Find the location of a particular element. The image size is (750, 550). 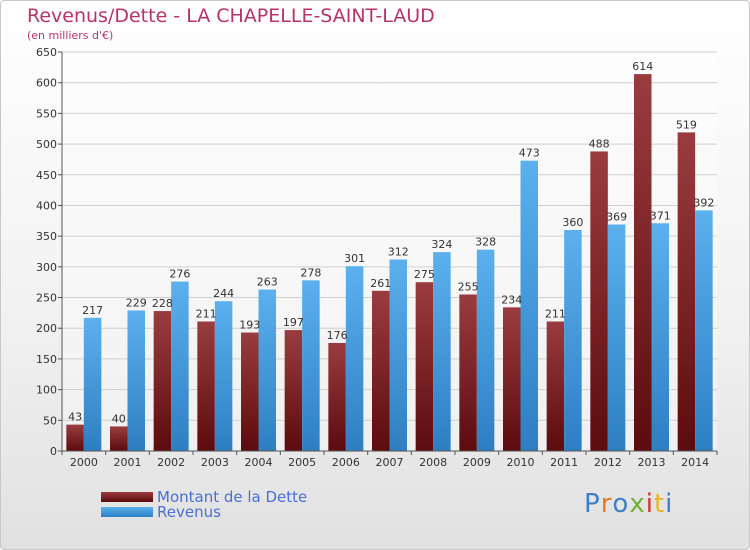

logo-letter: t is located at coordinates (659, 504).